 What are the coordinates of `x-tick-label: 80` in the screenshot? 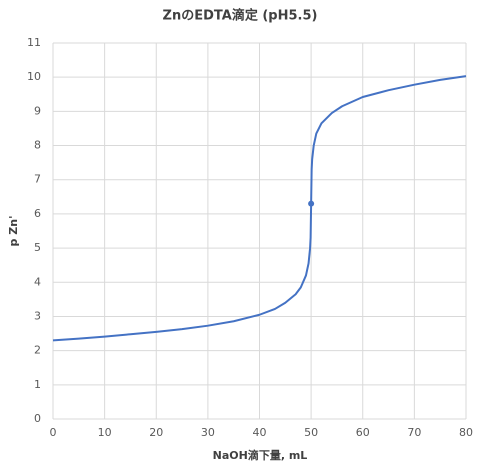 It's located at (466, 432).